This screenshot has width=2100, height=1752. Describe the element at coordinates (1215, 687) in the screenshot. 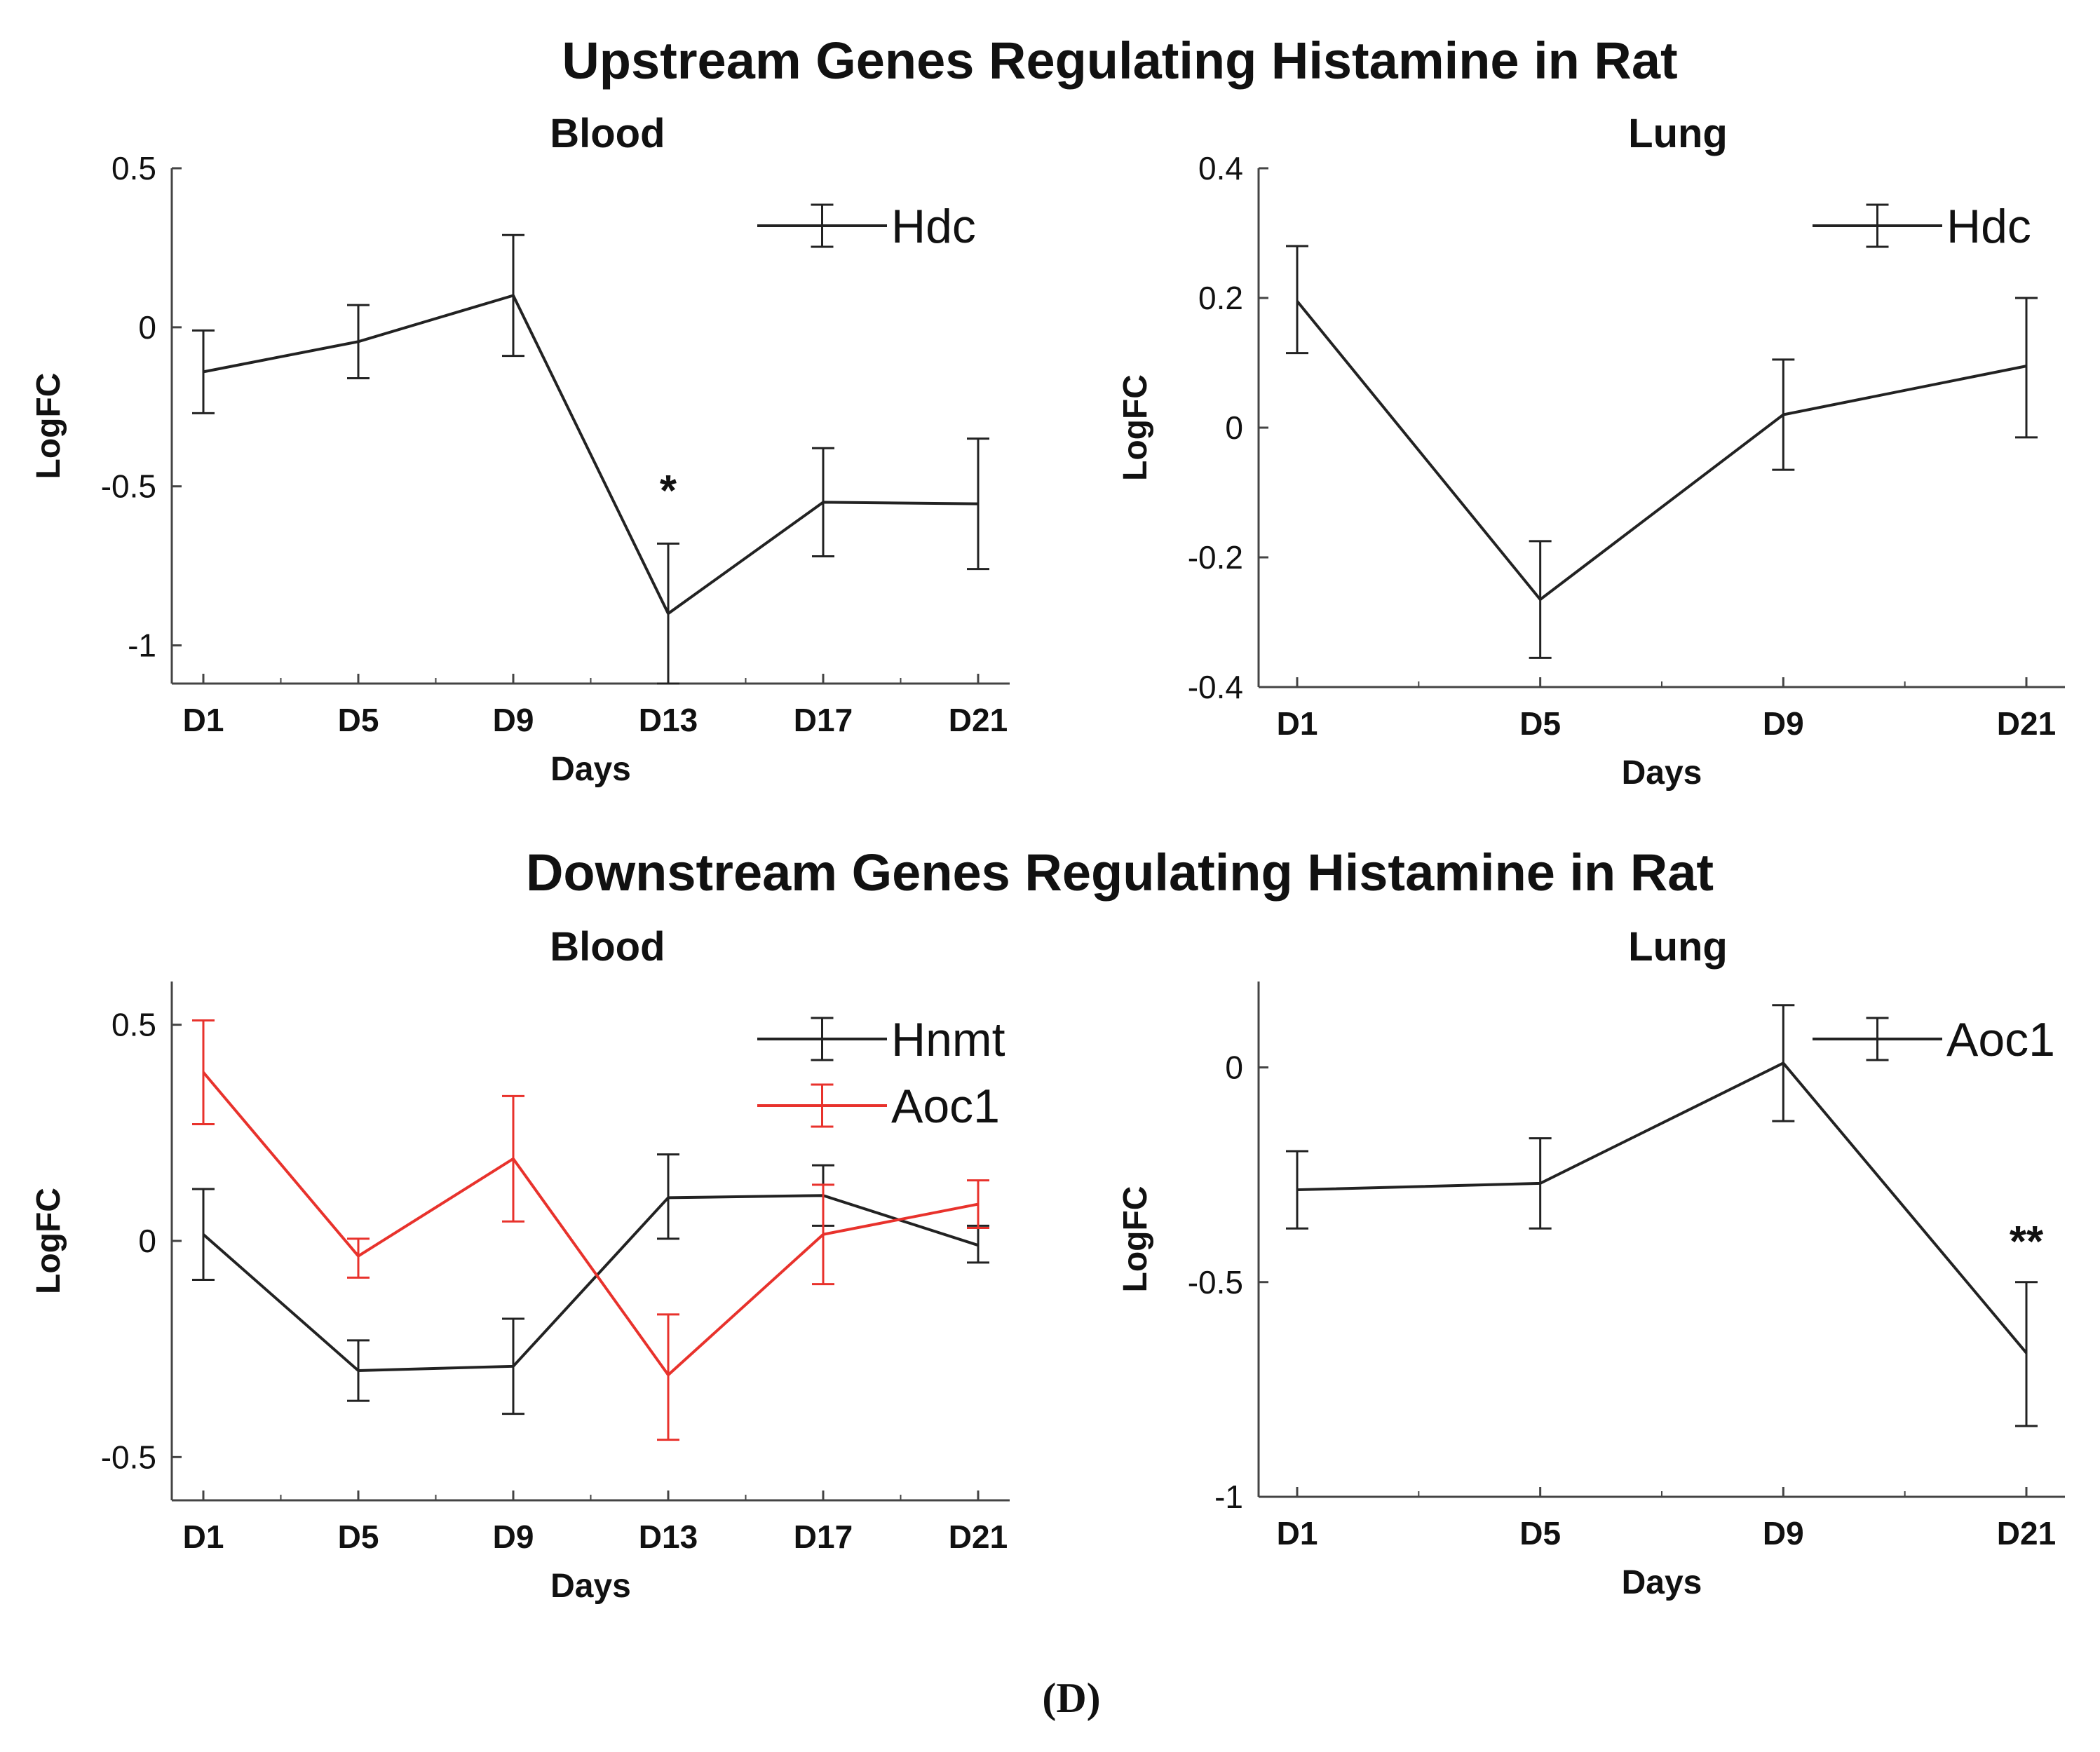

I see `y-tick-label: -0.4` at that location.